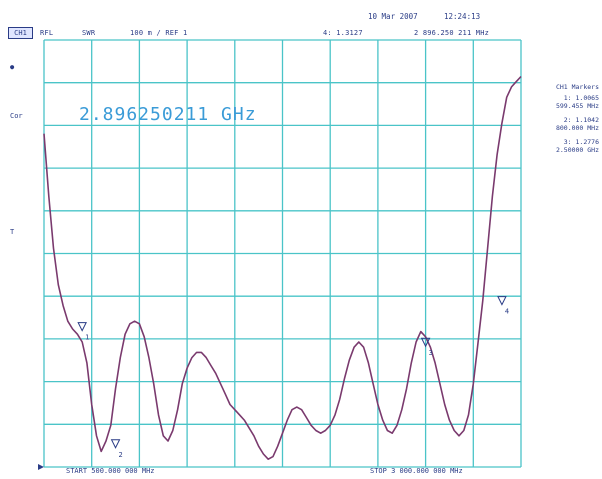  Describe the element at coordinates (581, 142) in the screenshot. I see `marker-entry-value: 3: 1.2776` at that location.